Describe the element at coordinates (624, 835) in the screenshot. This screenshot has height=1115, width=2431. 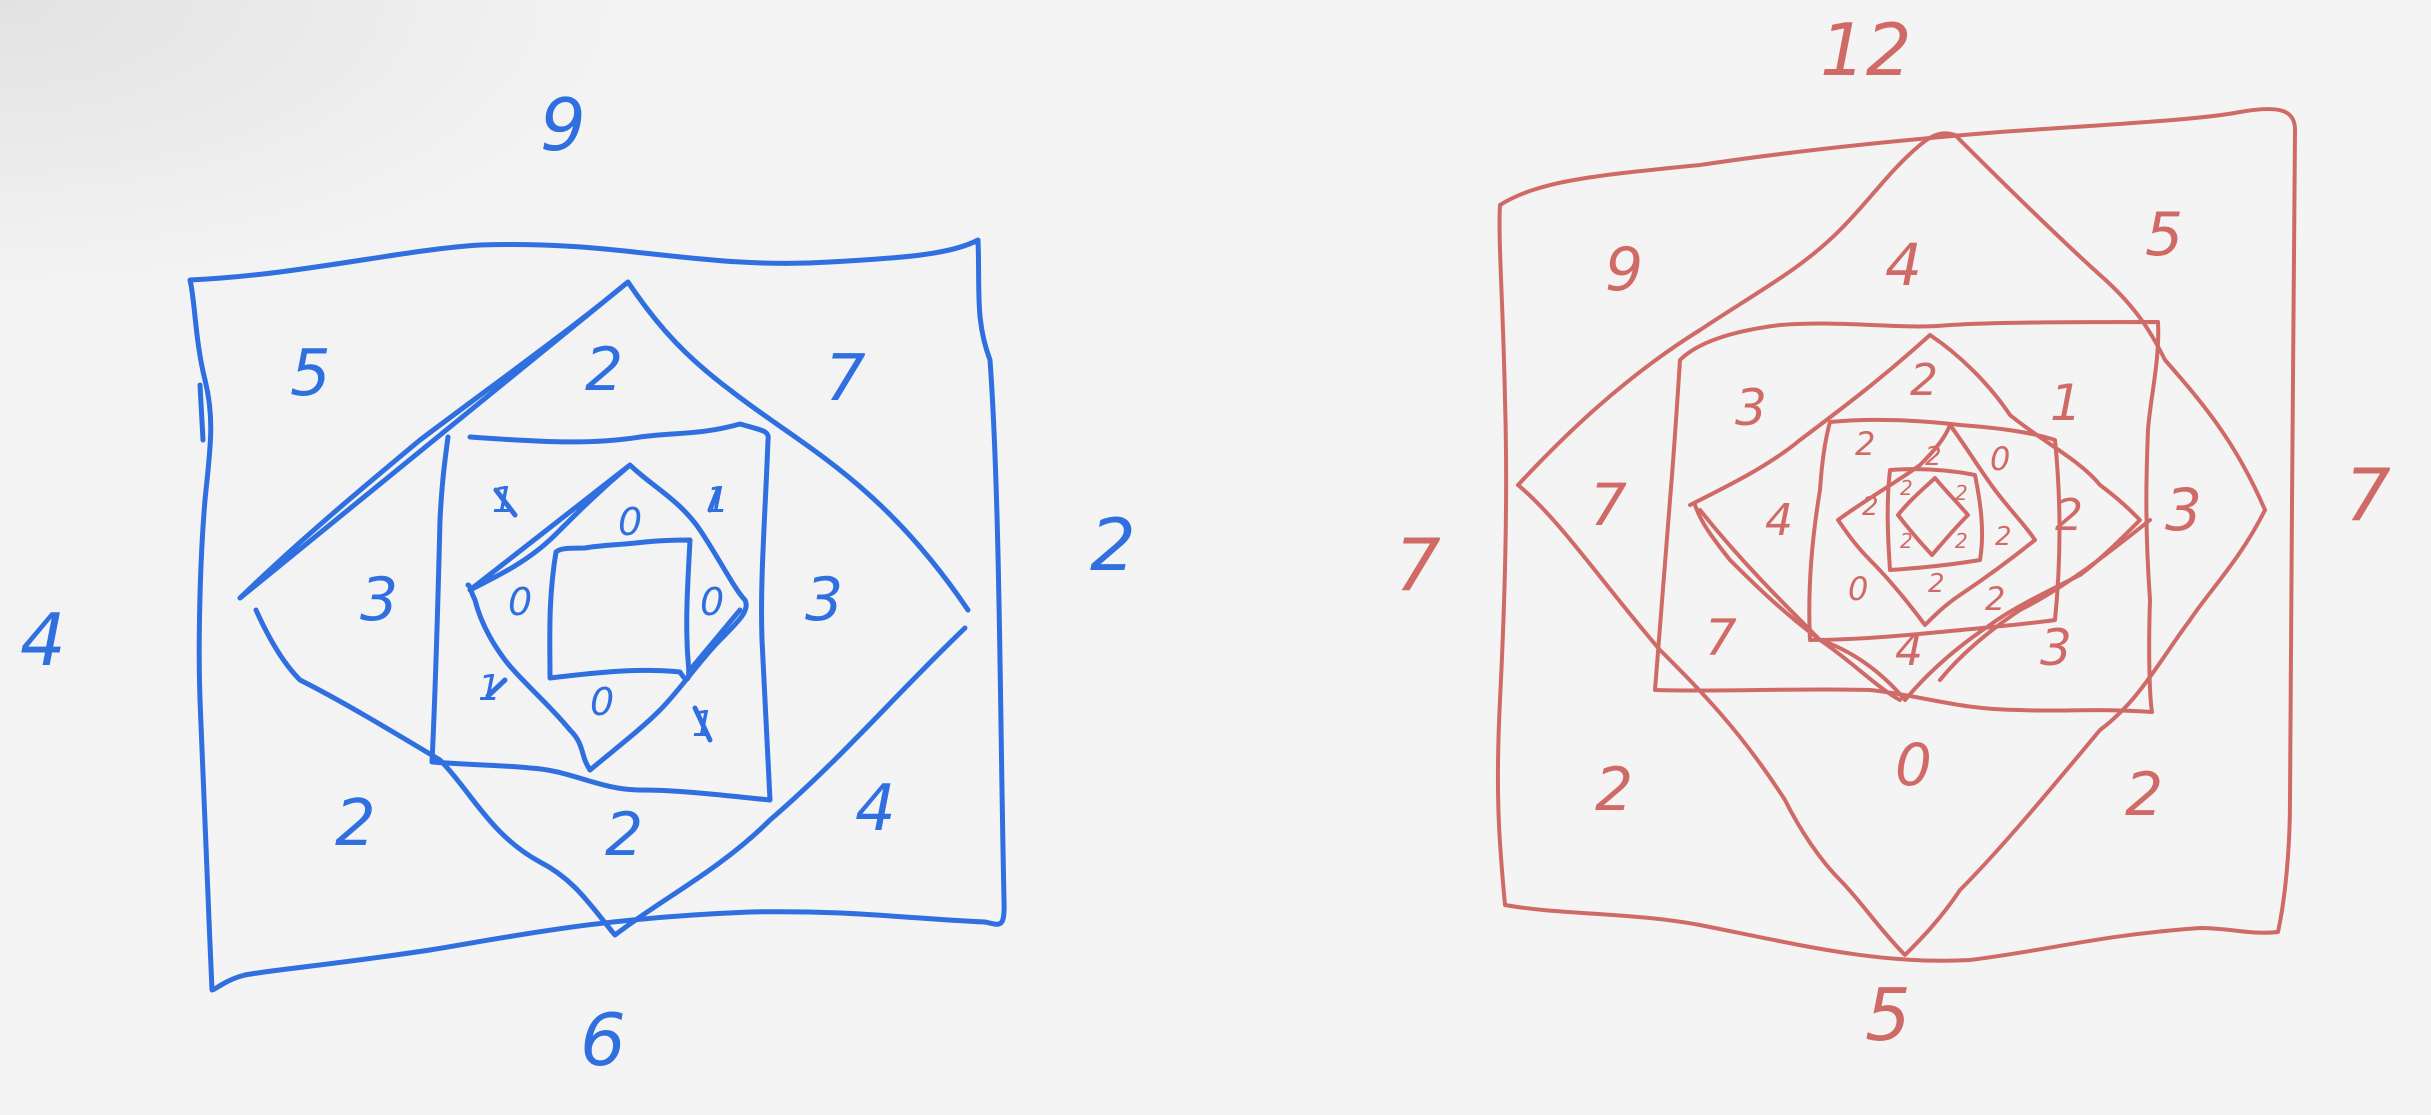
I see `blue-label-ring2-bottom: 2` at that location.